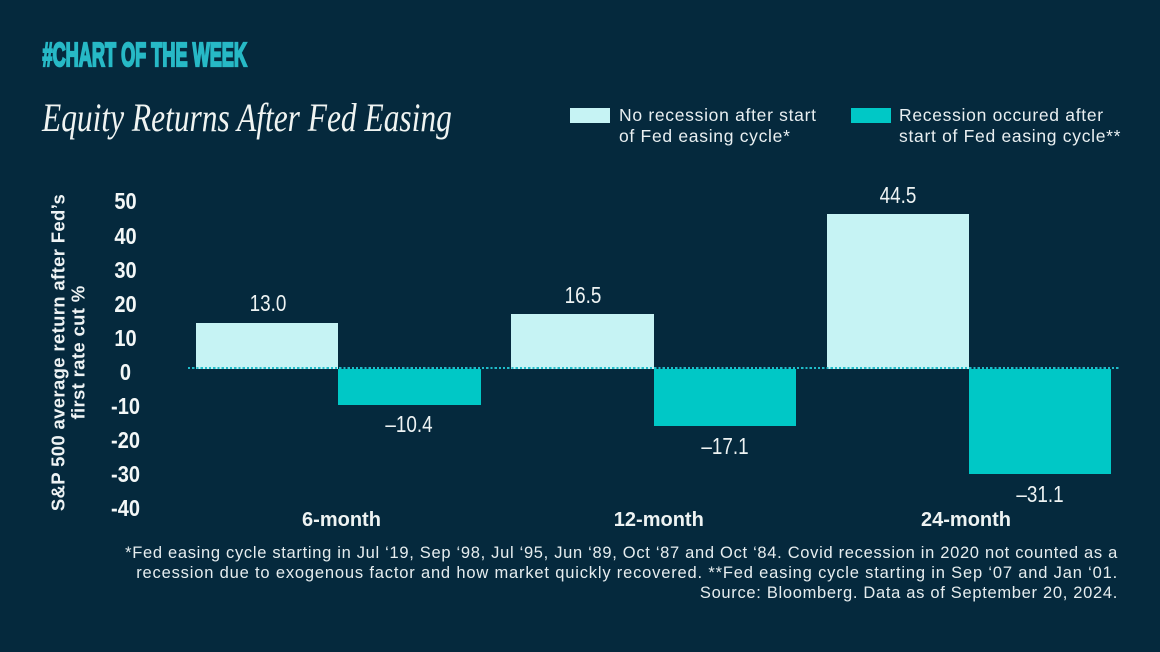  I want to click on svg-text: #CHART OF THE WEEK, so click(145, 54).